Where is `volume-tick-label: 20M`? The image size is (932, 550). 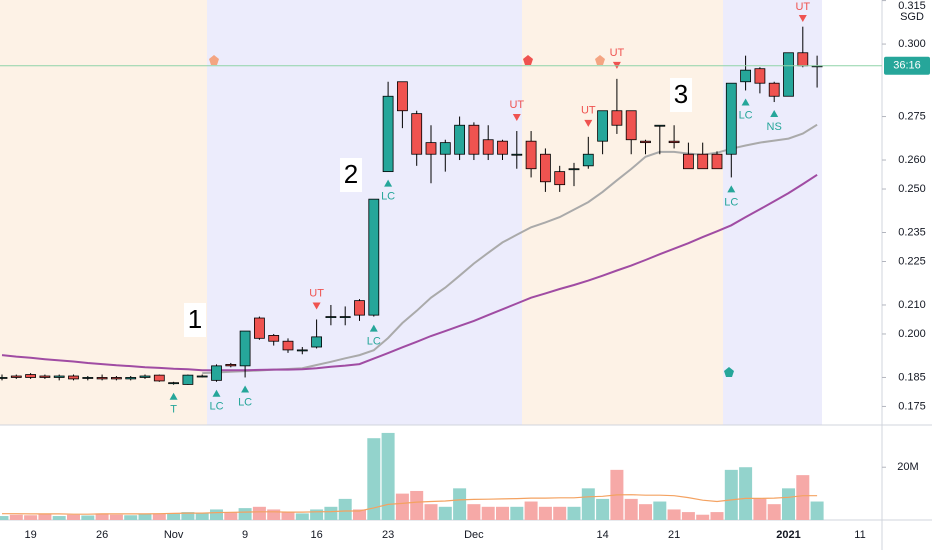
volume-tick-label: 20M is located at coordinates (907, 467).